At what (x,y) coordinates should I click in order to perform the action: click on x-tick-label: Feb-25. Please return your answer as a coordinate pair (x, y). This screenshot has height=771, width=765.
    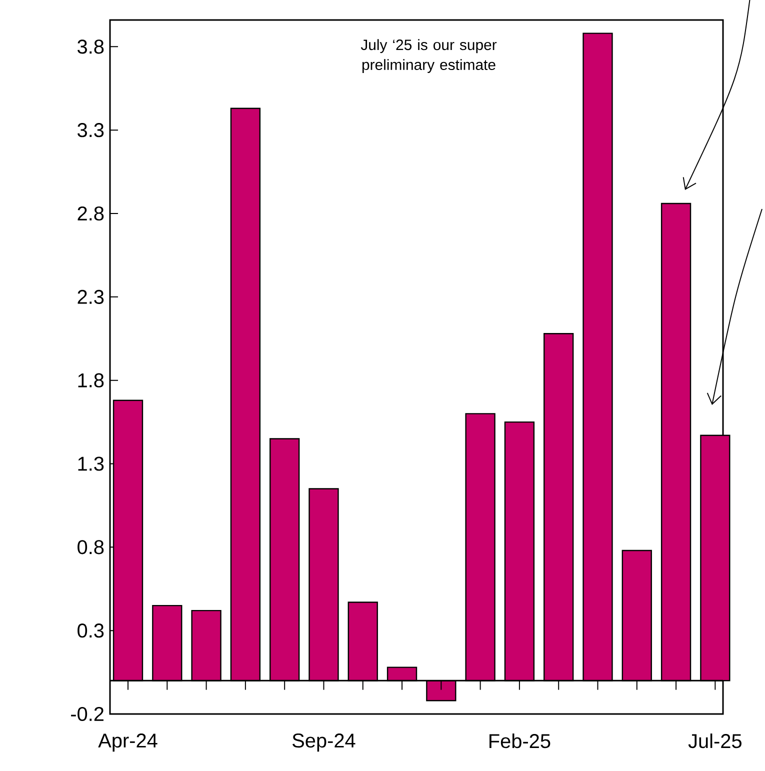
    Looking at the image, I should click on (520, 741).